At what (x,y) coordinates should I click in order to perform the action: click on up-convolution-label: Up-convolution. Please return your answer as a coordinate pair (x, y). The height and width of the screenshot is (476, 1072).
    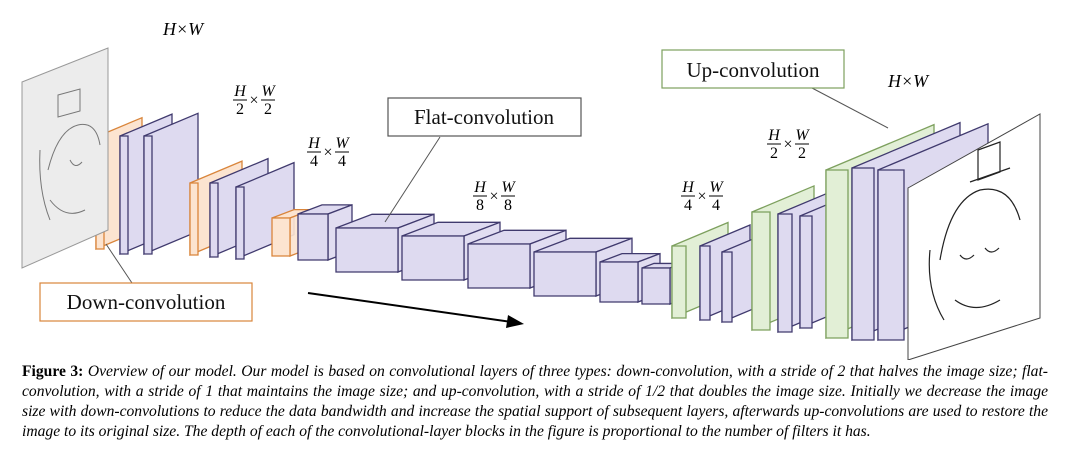
    Looking at the image, I should click on (753, 69).